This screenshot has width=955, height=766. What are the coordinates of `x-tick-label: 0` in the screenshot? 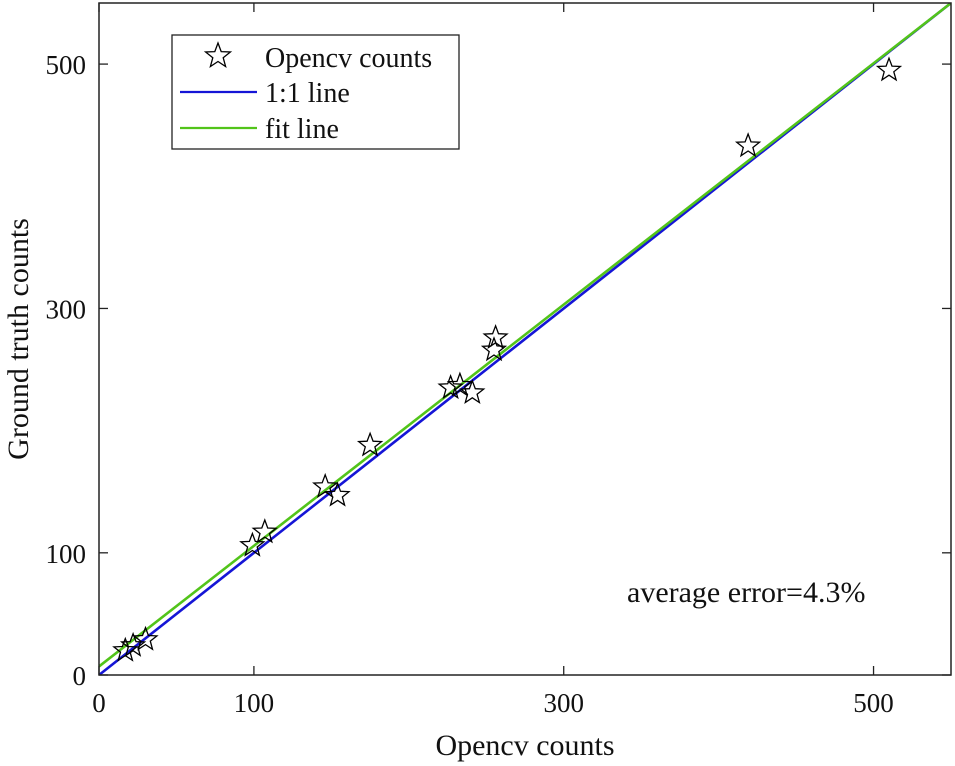 It's located at (99, 703).